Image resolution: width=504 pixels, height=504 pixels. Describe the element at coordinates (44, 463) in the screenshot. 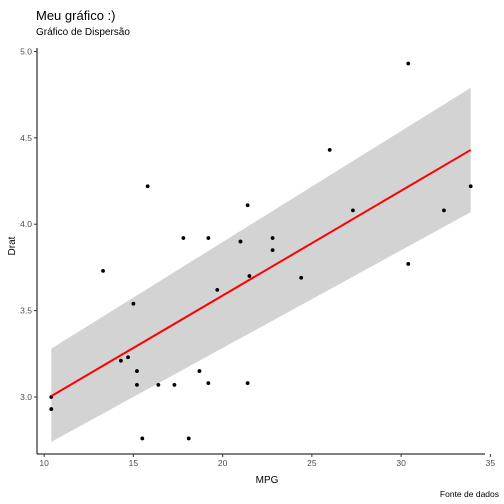

I see `x-tick-label-10: 10` at that location.